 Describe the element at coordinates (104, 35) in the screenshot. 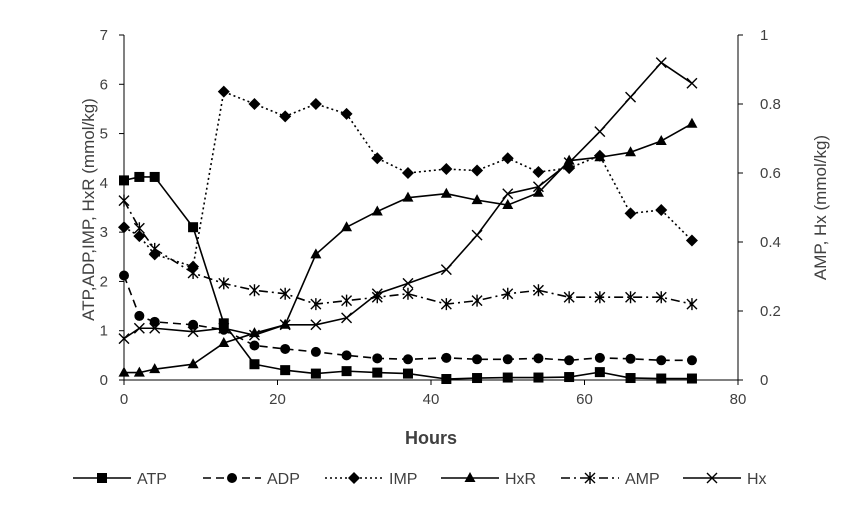

I see `left-y-tick-label: 7` at that location.